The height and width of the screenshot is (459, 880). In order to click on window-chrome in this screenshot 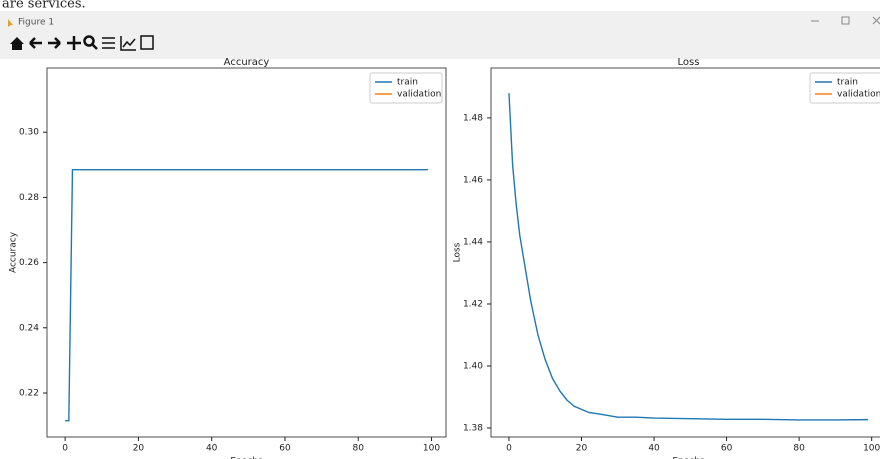, I will do `click(440, 35)`.